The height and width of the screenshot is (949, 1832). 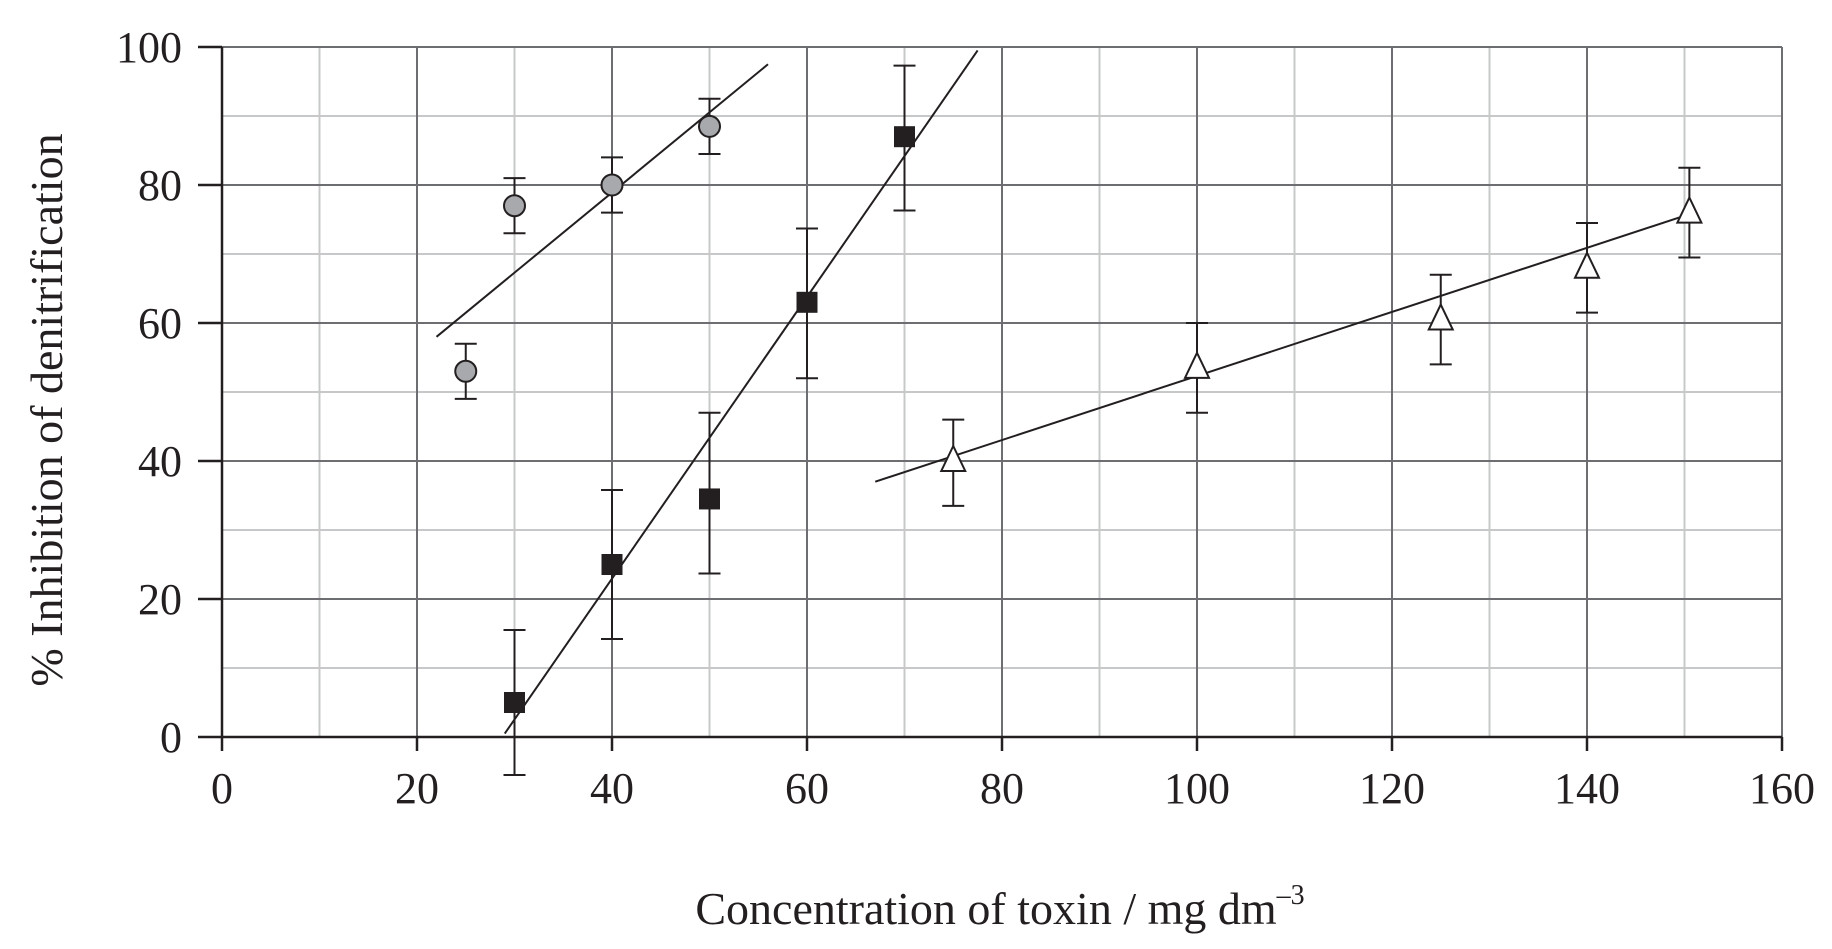 I want to click on x-axis-title-superscript: –3, so click(x=1290, y=895).